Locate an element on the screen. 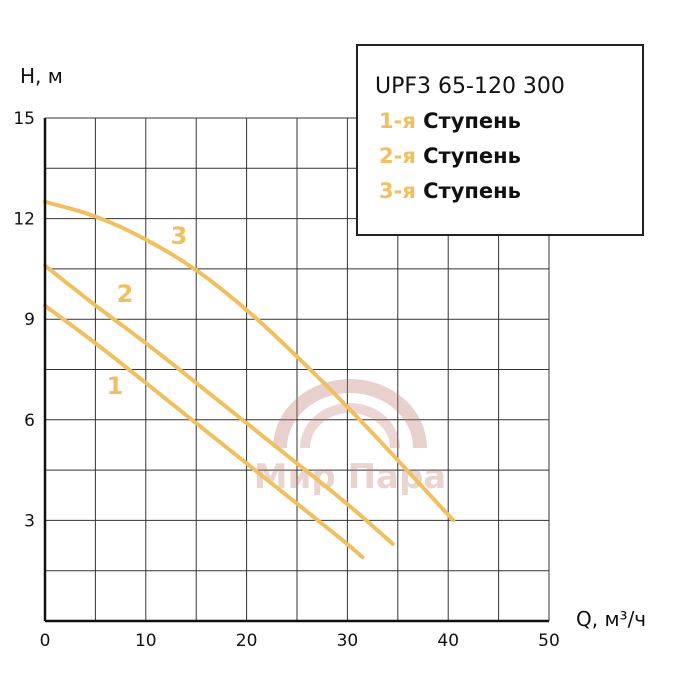 Image resolution: width=700 pixels, height=700 pixels. y-tick-label: 15 is located at coordinates (24, 119).